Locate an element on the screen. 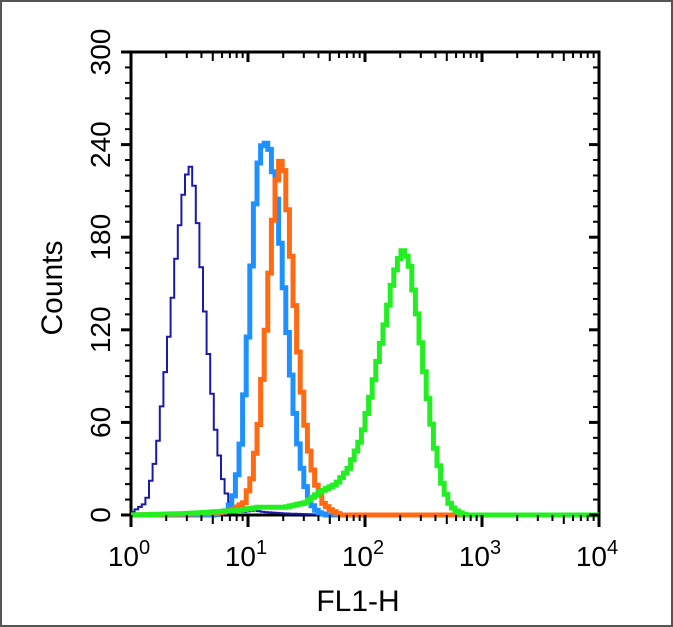 This screenshot has width=673, height=627. y-tick-label: 120 is located at coordinates (100, 329).